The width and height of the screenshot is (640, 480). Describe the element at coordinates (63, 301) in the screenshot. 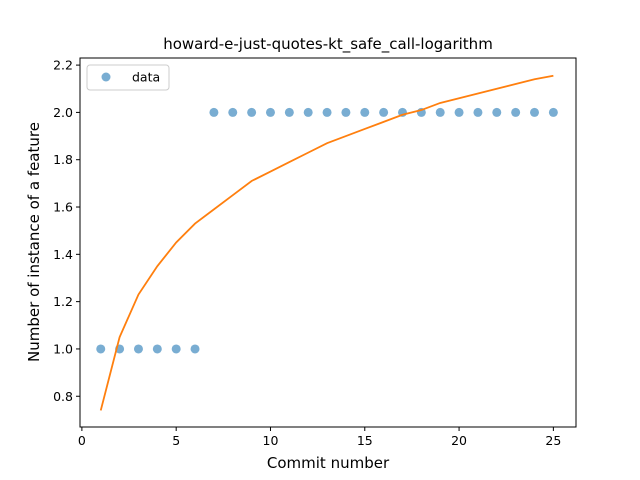

I see `y-tick-label: 1.2` at that location.